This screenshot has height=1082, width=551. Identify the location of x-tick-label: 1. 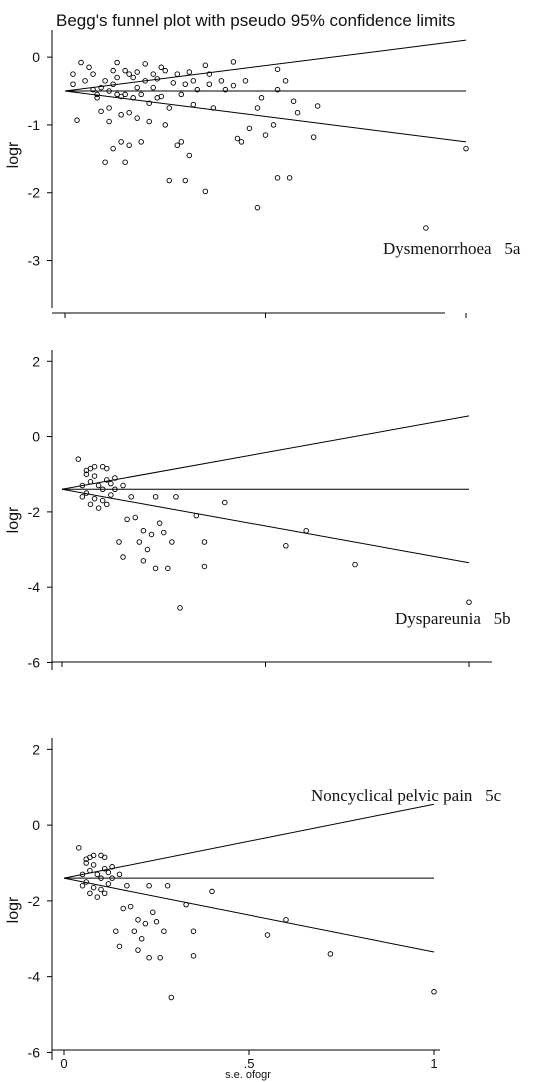
(433, 1063).